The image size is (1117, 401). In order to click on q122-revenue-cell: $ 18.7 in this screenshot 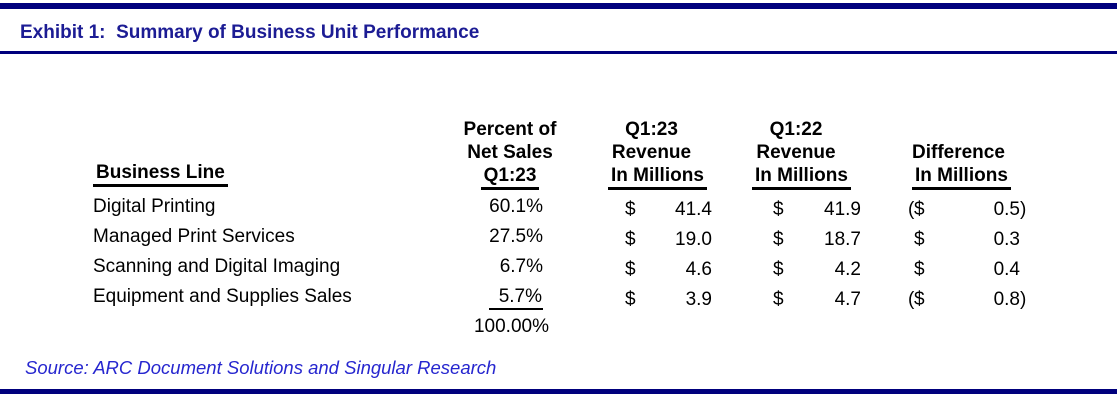, I will do `click(817, 240)`.